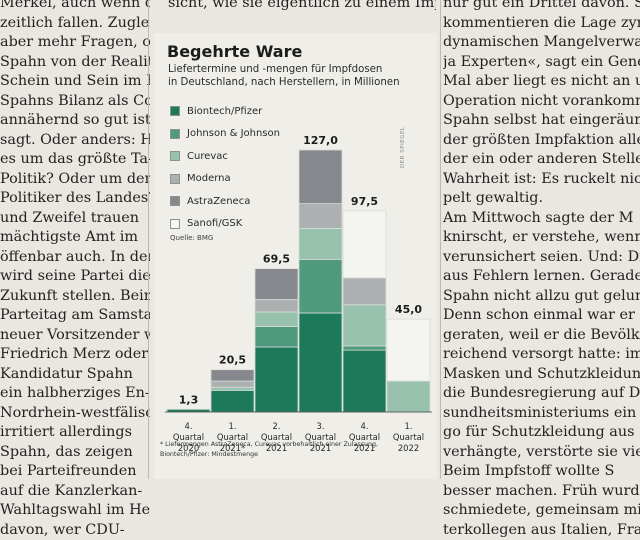 This screenshot has width=640, height=540. I want to click on article-line: Wahltagswahl im Herbst, so click(75, 511).